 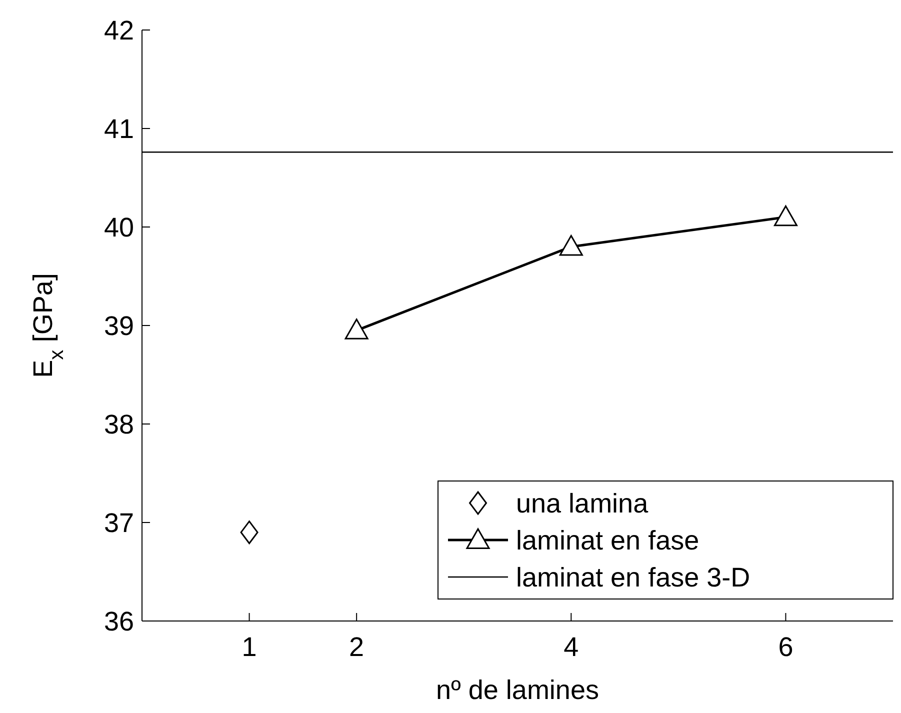 What do you see at coordinates (119, 424) in the screenshot?
I see `y-tick-label: 38` at bounding box center [119, 424].